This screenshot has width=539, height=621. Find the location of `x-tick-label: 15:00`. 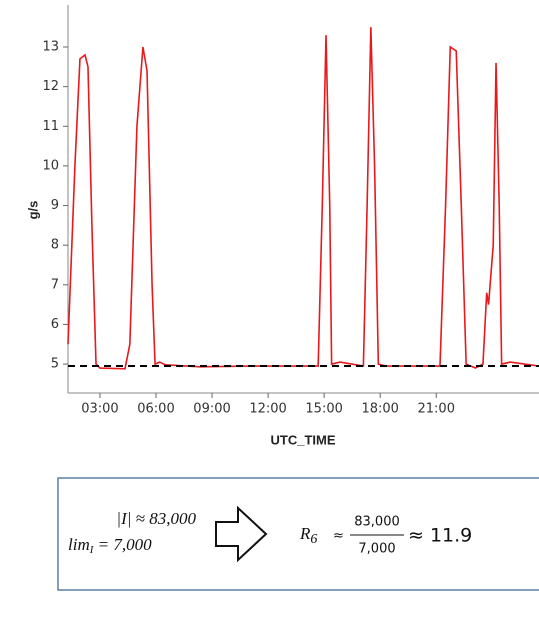

x-tick-label: 15:00 is located at coordinates (323, 409).